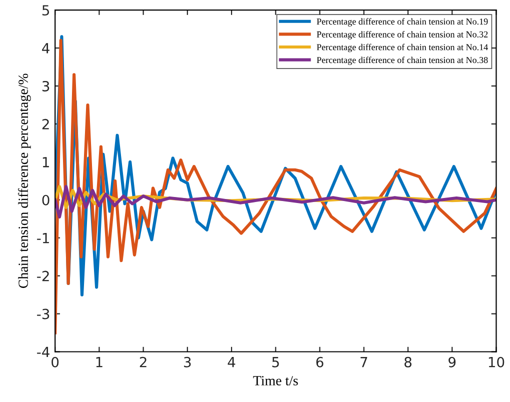 This screenshot has width=510, height=402. Describe the element at coordinates (43, 314) in the screenshot. I see `y-tick-label: -3` at that location.